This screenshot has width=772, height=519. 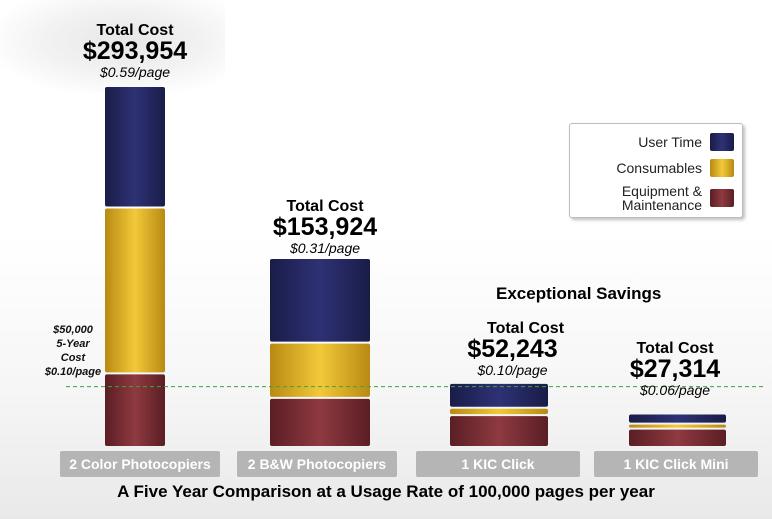 I want to click on per-page-cost: $0.31/page, so click(x=325, y=248).